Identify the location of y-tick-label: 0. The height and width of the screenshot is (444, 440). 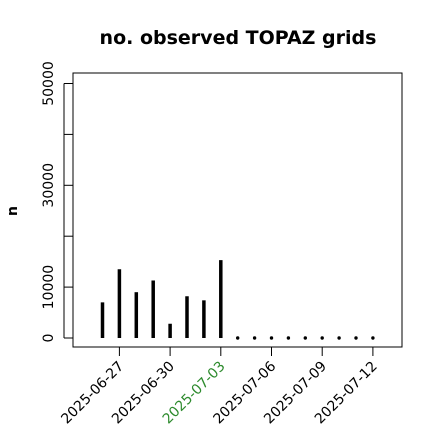
(49, 338).